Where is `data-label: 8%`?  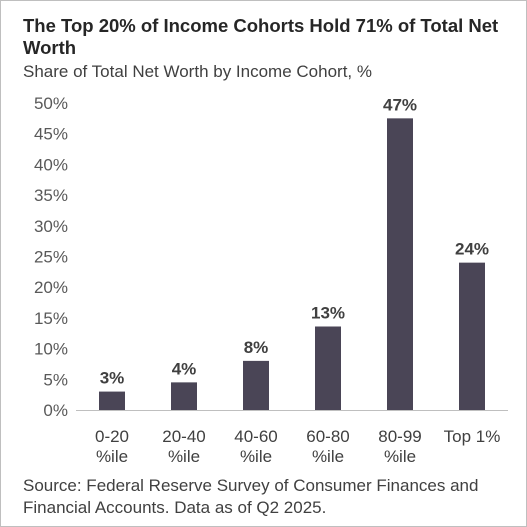 data-label: 8% is located at coordinates (256, 347).